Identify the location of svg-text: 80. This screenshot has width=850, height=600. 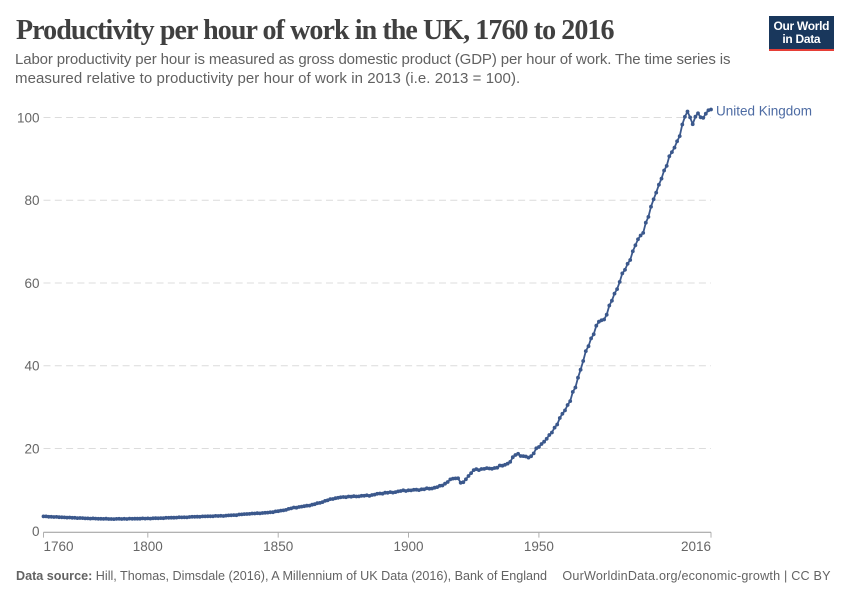
(31, 200).